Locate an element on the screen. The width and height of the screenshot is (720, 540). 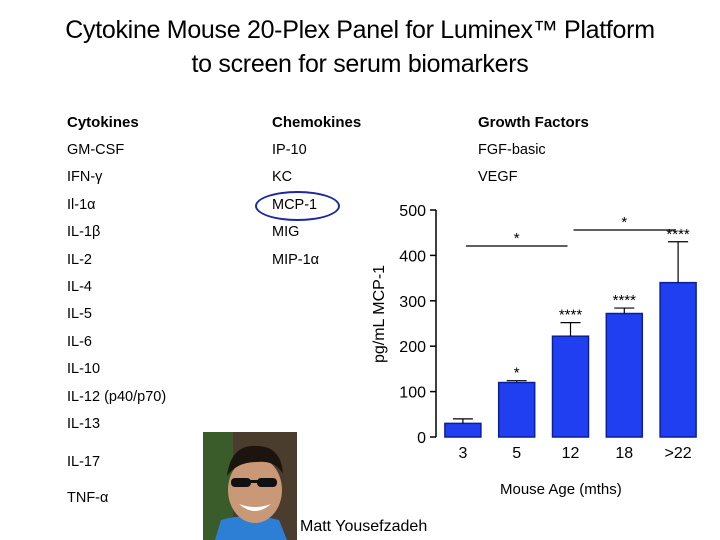
chemokine-item: MIP-1α is located at coordinates (296, 260).